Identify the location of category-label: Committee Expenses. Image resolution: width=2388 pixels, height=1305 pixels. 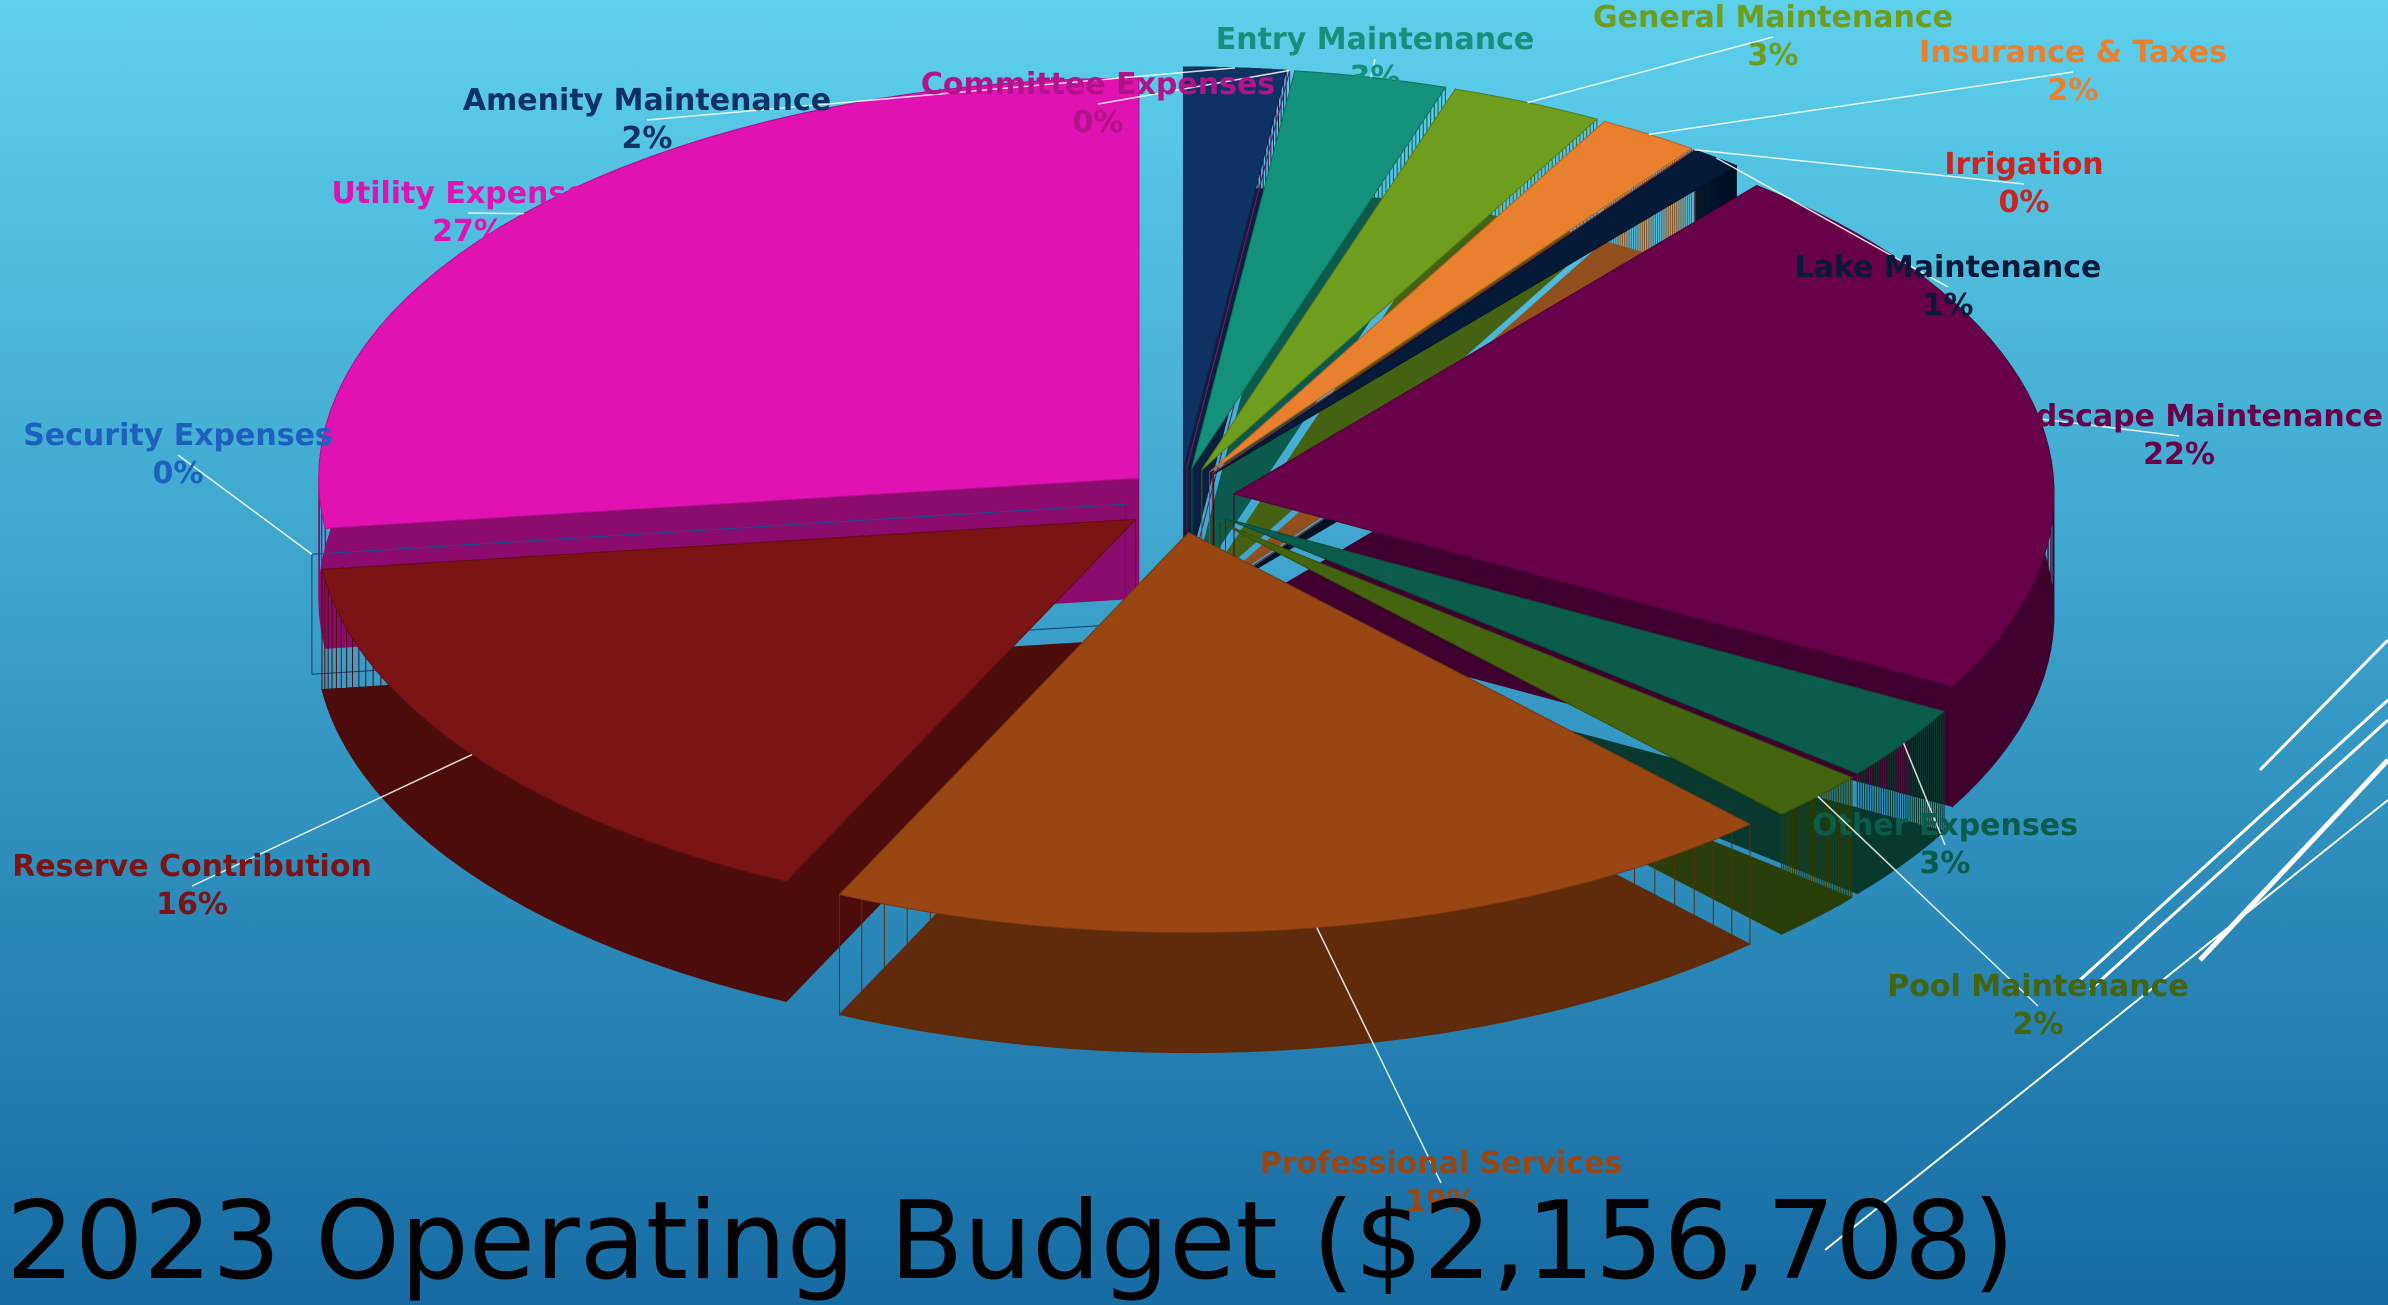
(1098, 84).